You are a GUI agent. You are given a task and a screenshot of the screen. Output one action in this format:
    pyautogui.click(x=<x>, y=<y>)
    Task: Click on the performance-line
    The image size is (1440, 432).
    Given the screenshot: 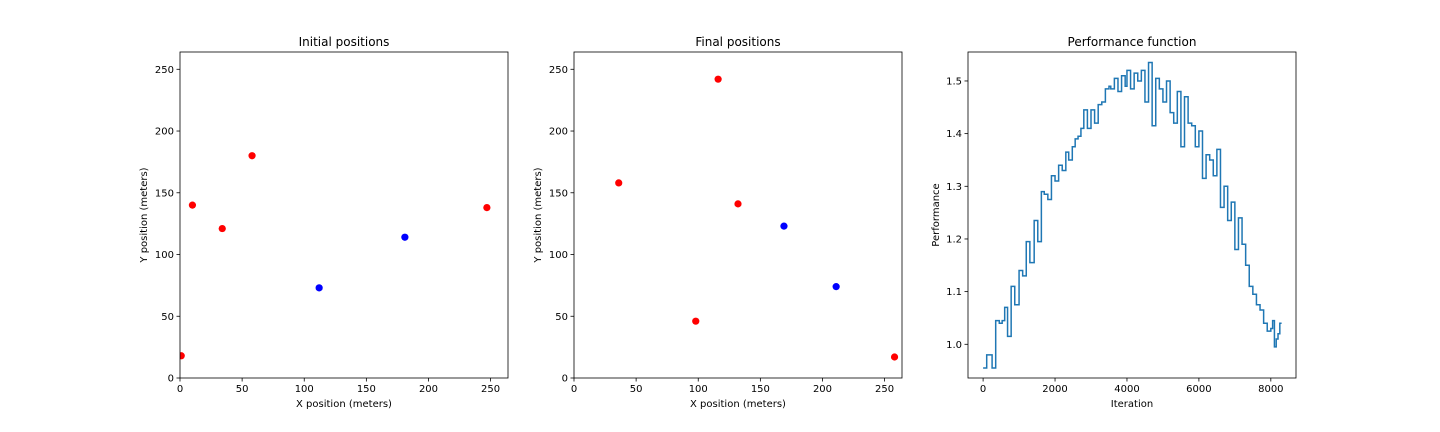 What is the action you would take?
    pyautogui.click(x=1132, y=215)
    